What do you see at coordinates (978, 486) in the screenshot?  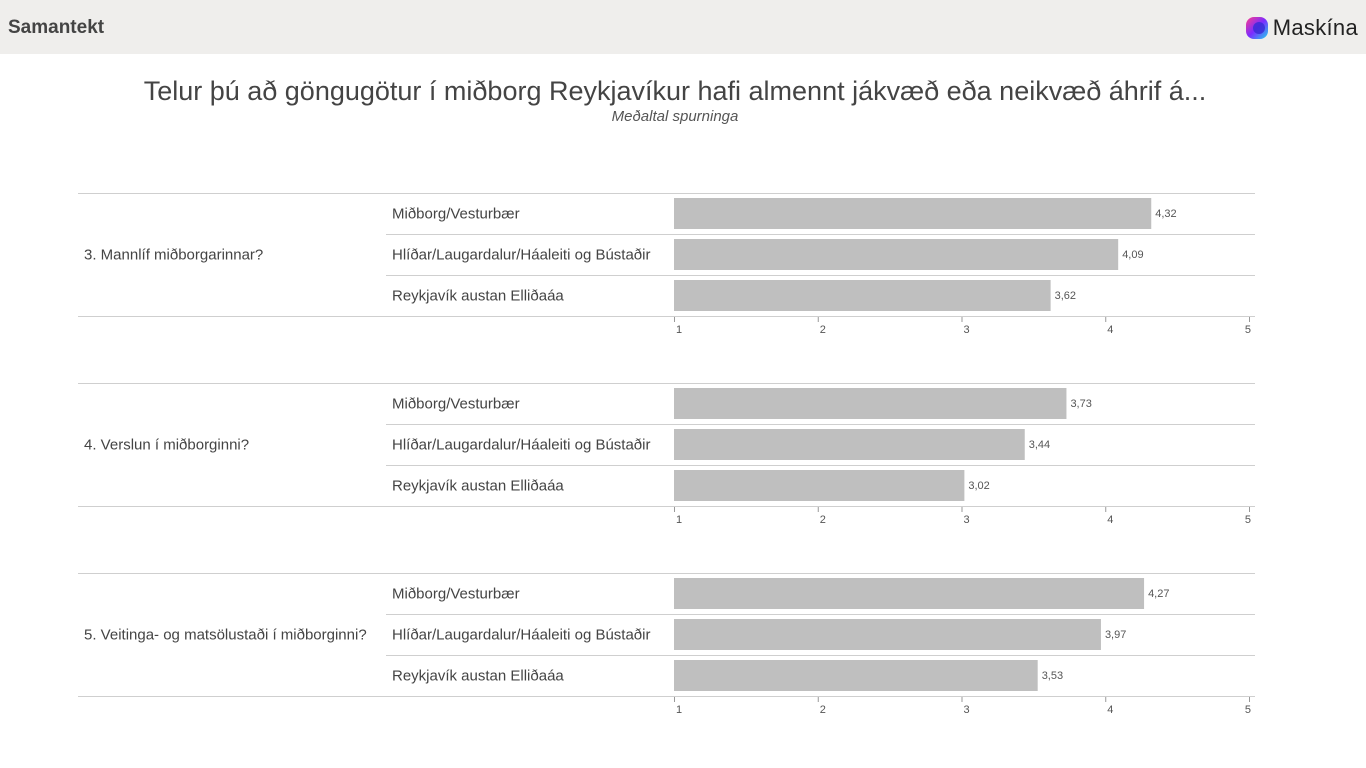 I see `value-label: 3,02` at bounding box center [978, 486].